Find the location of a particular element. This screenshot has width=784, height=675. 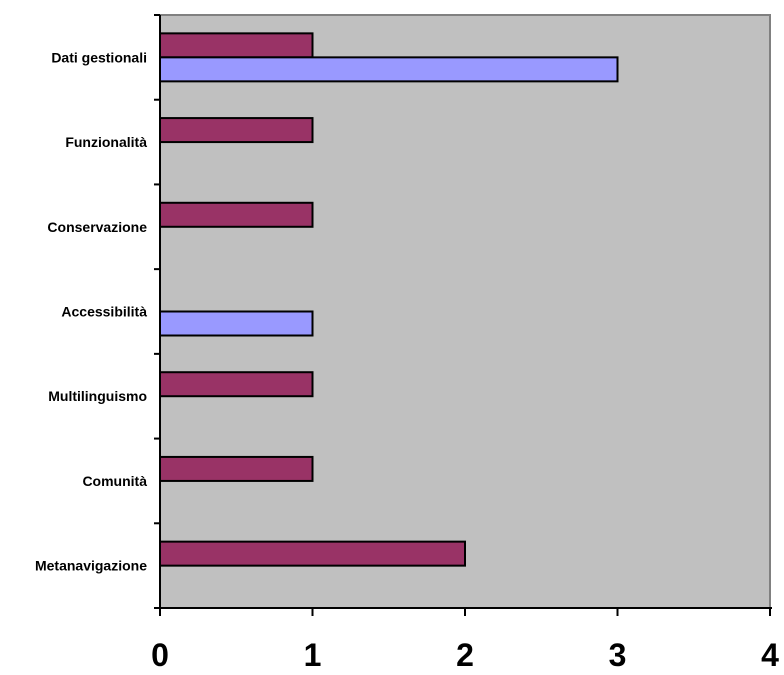

bar-series1-conservazione is located at coordinates (236, 214).